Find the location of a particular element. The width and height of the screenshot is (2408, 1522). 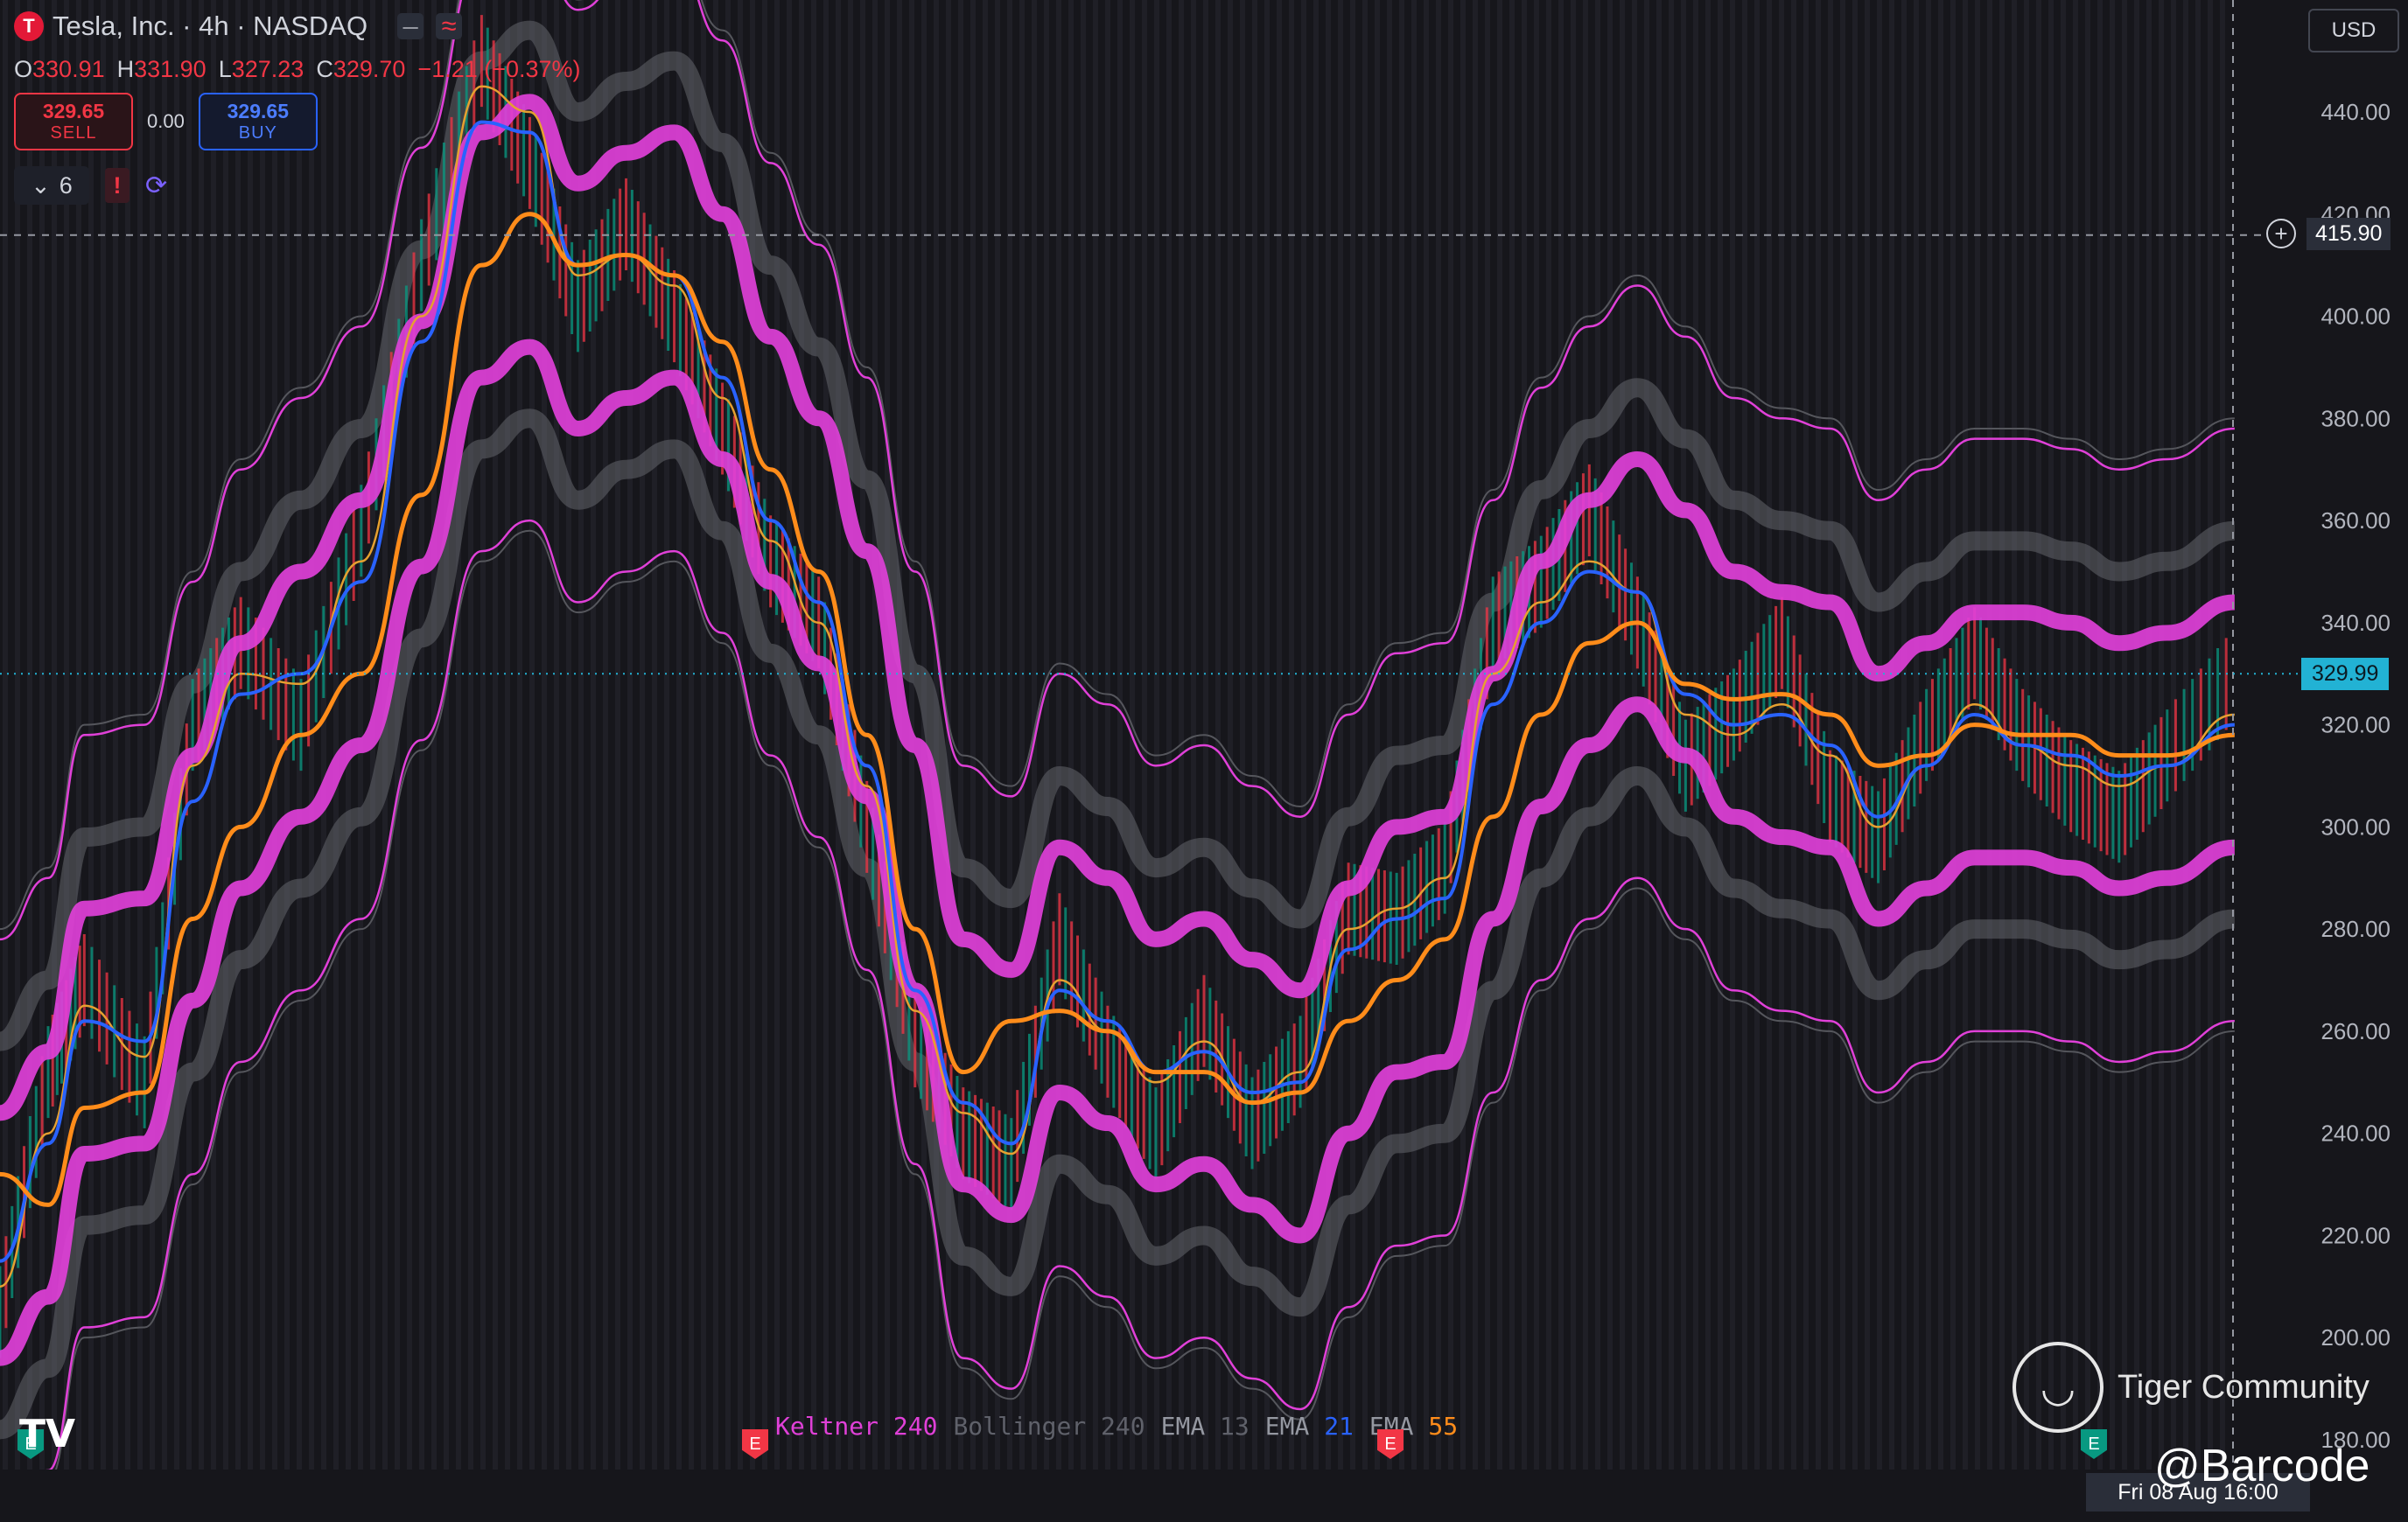

add-plus-icon: + is located at coordinates (2281, 234).